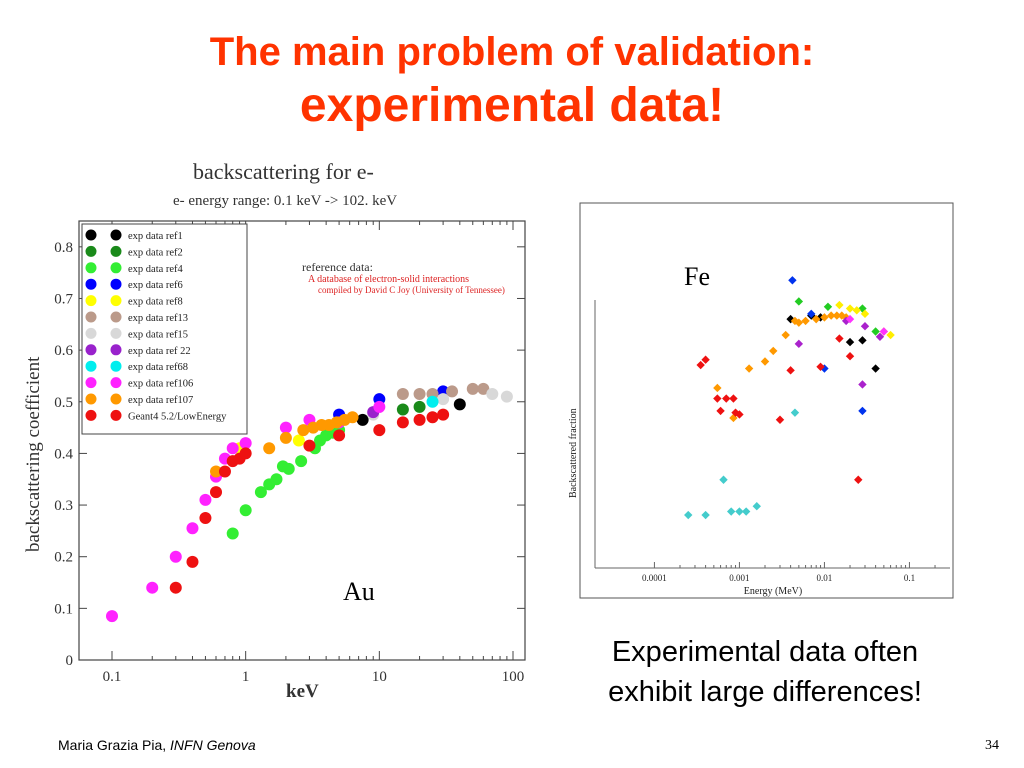 Image resolution: width=1024 pixels, height=768 pixels. Describe the element at coordinates (337, 267) in the screenshot. I see `reference-heading: reference data:` at that location.